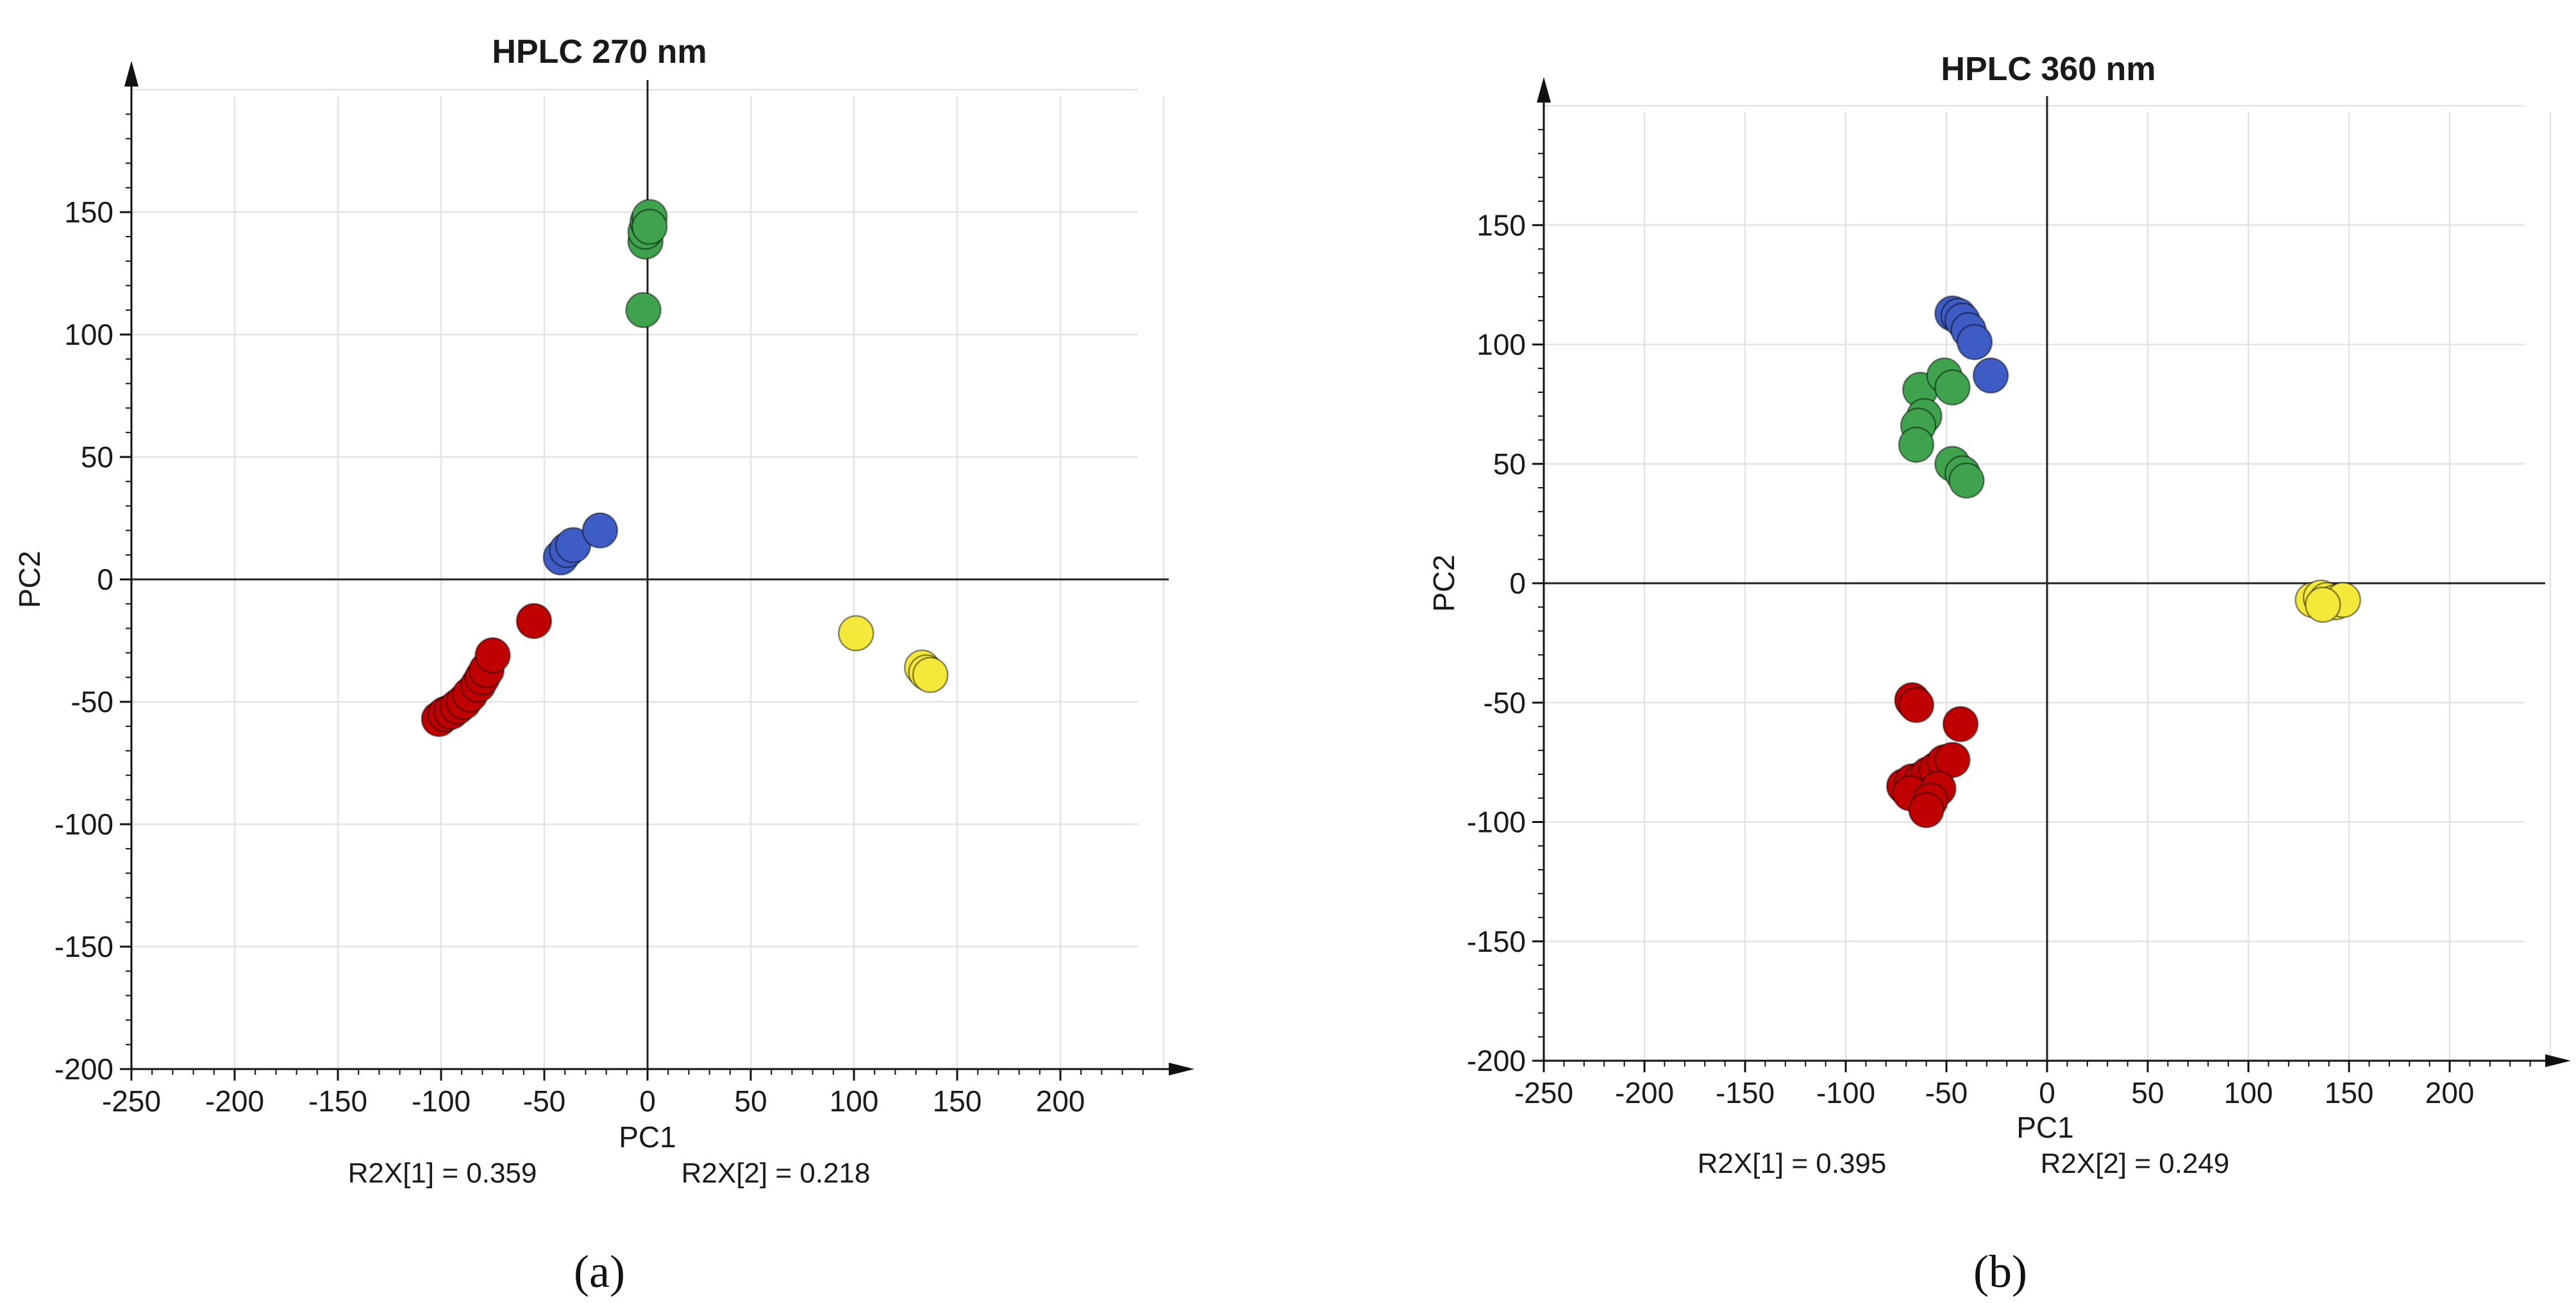 The width and height of the screenshot is (2576, 1303). What do you see at coordinates (1792, 1163) in the screenshot?
I see `r2x-1-annotation: R2X[1] = 0.395` at bounding box center [1792, 1163].